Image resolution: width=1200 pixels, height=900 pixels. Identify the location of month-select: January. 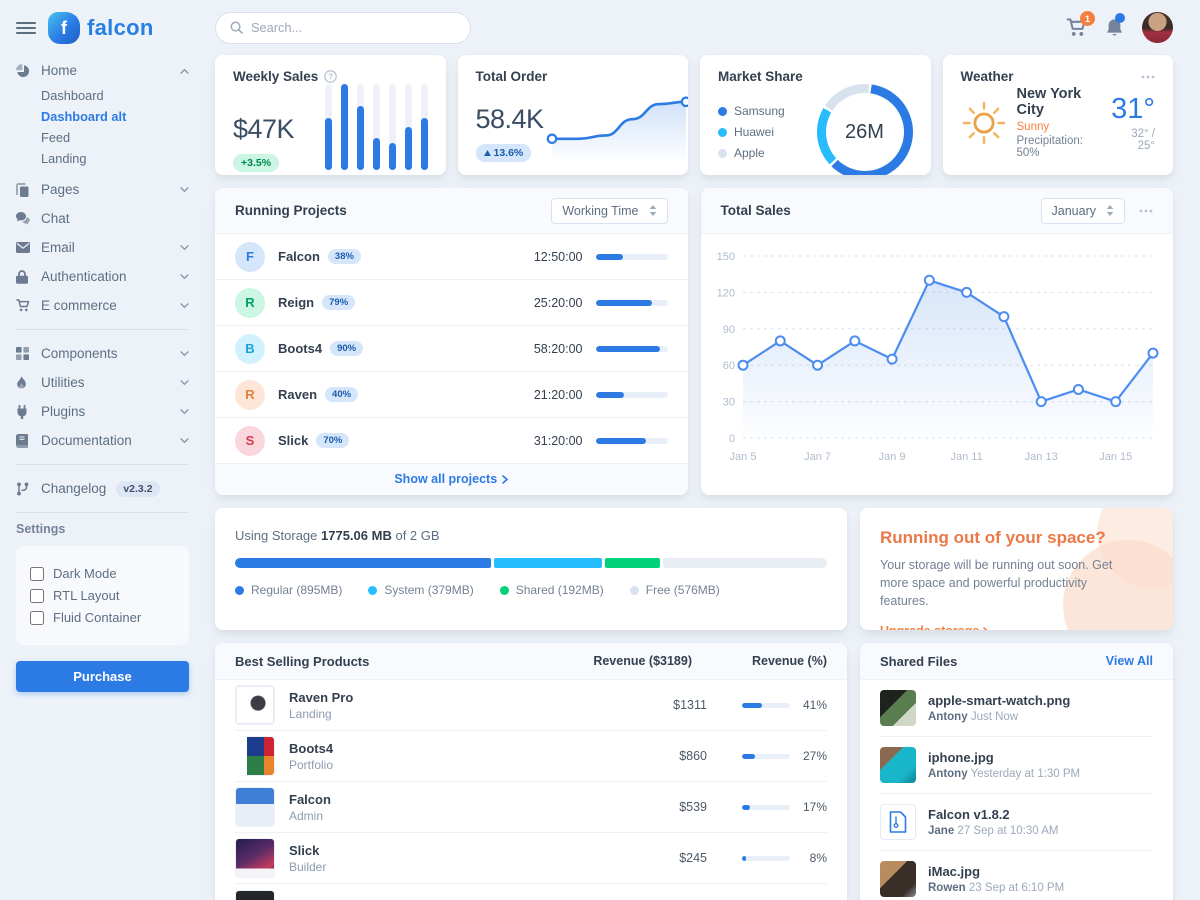
(1082, 210).